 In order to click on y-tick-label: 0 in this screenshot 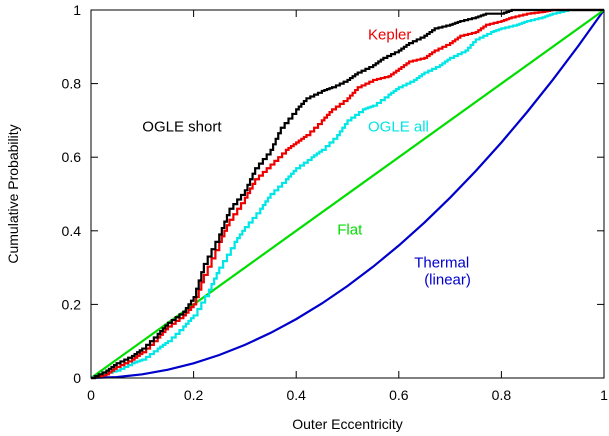, I will do `click(77, 378)`.